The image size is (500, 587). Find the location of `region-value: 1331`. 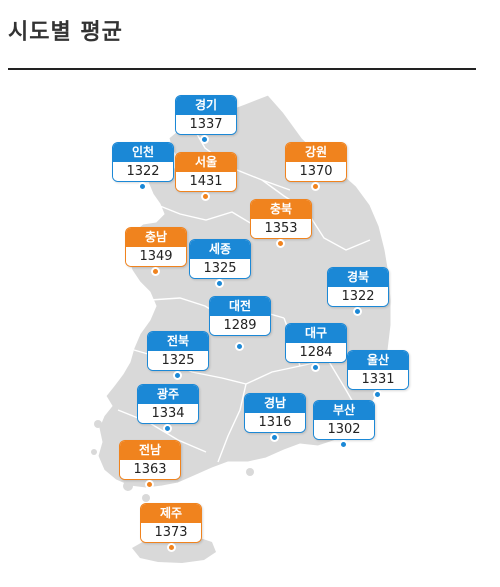

region-value: 1331 is located at coordinates (378, 379).